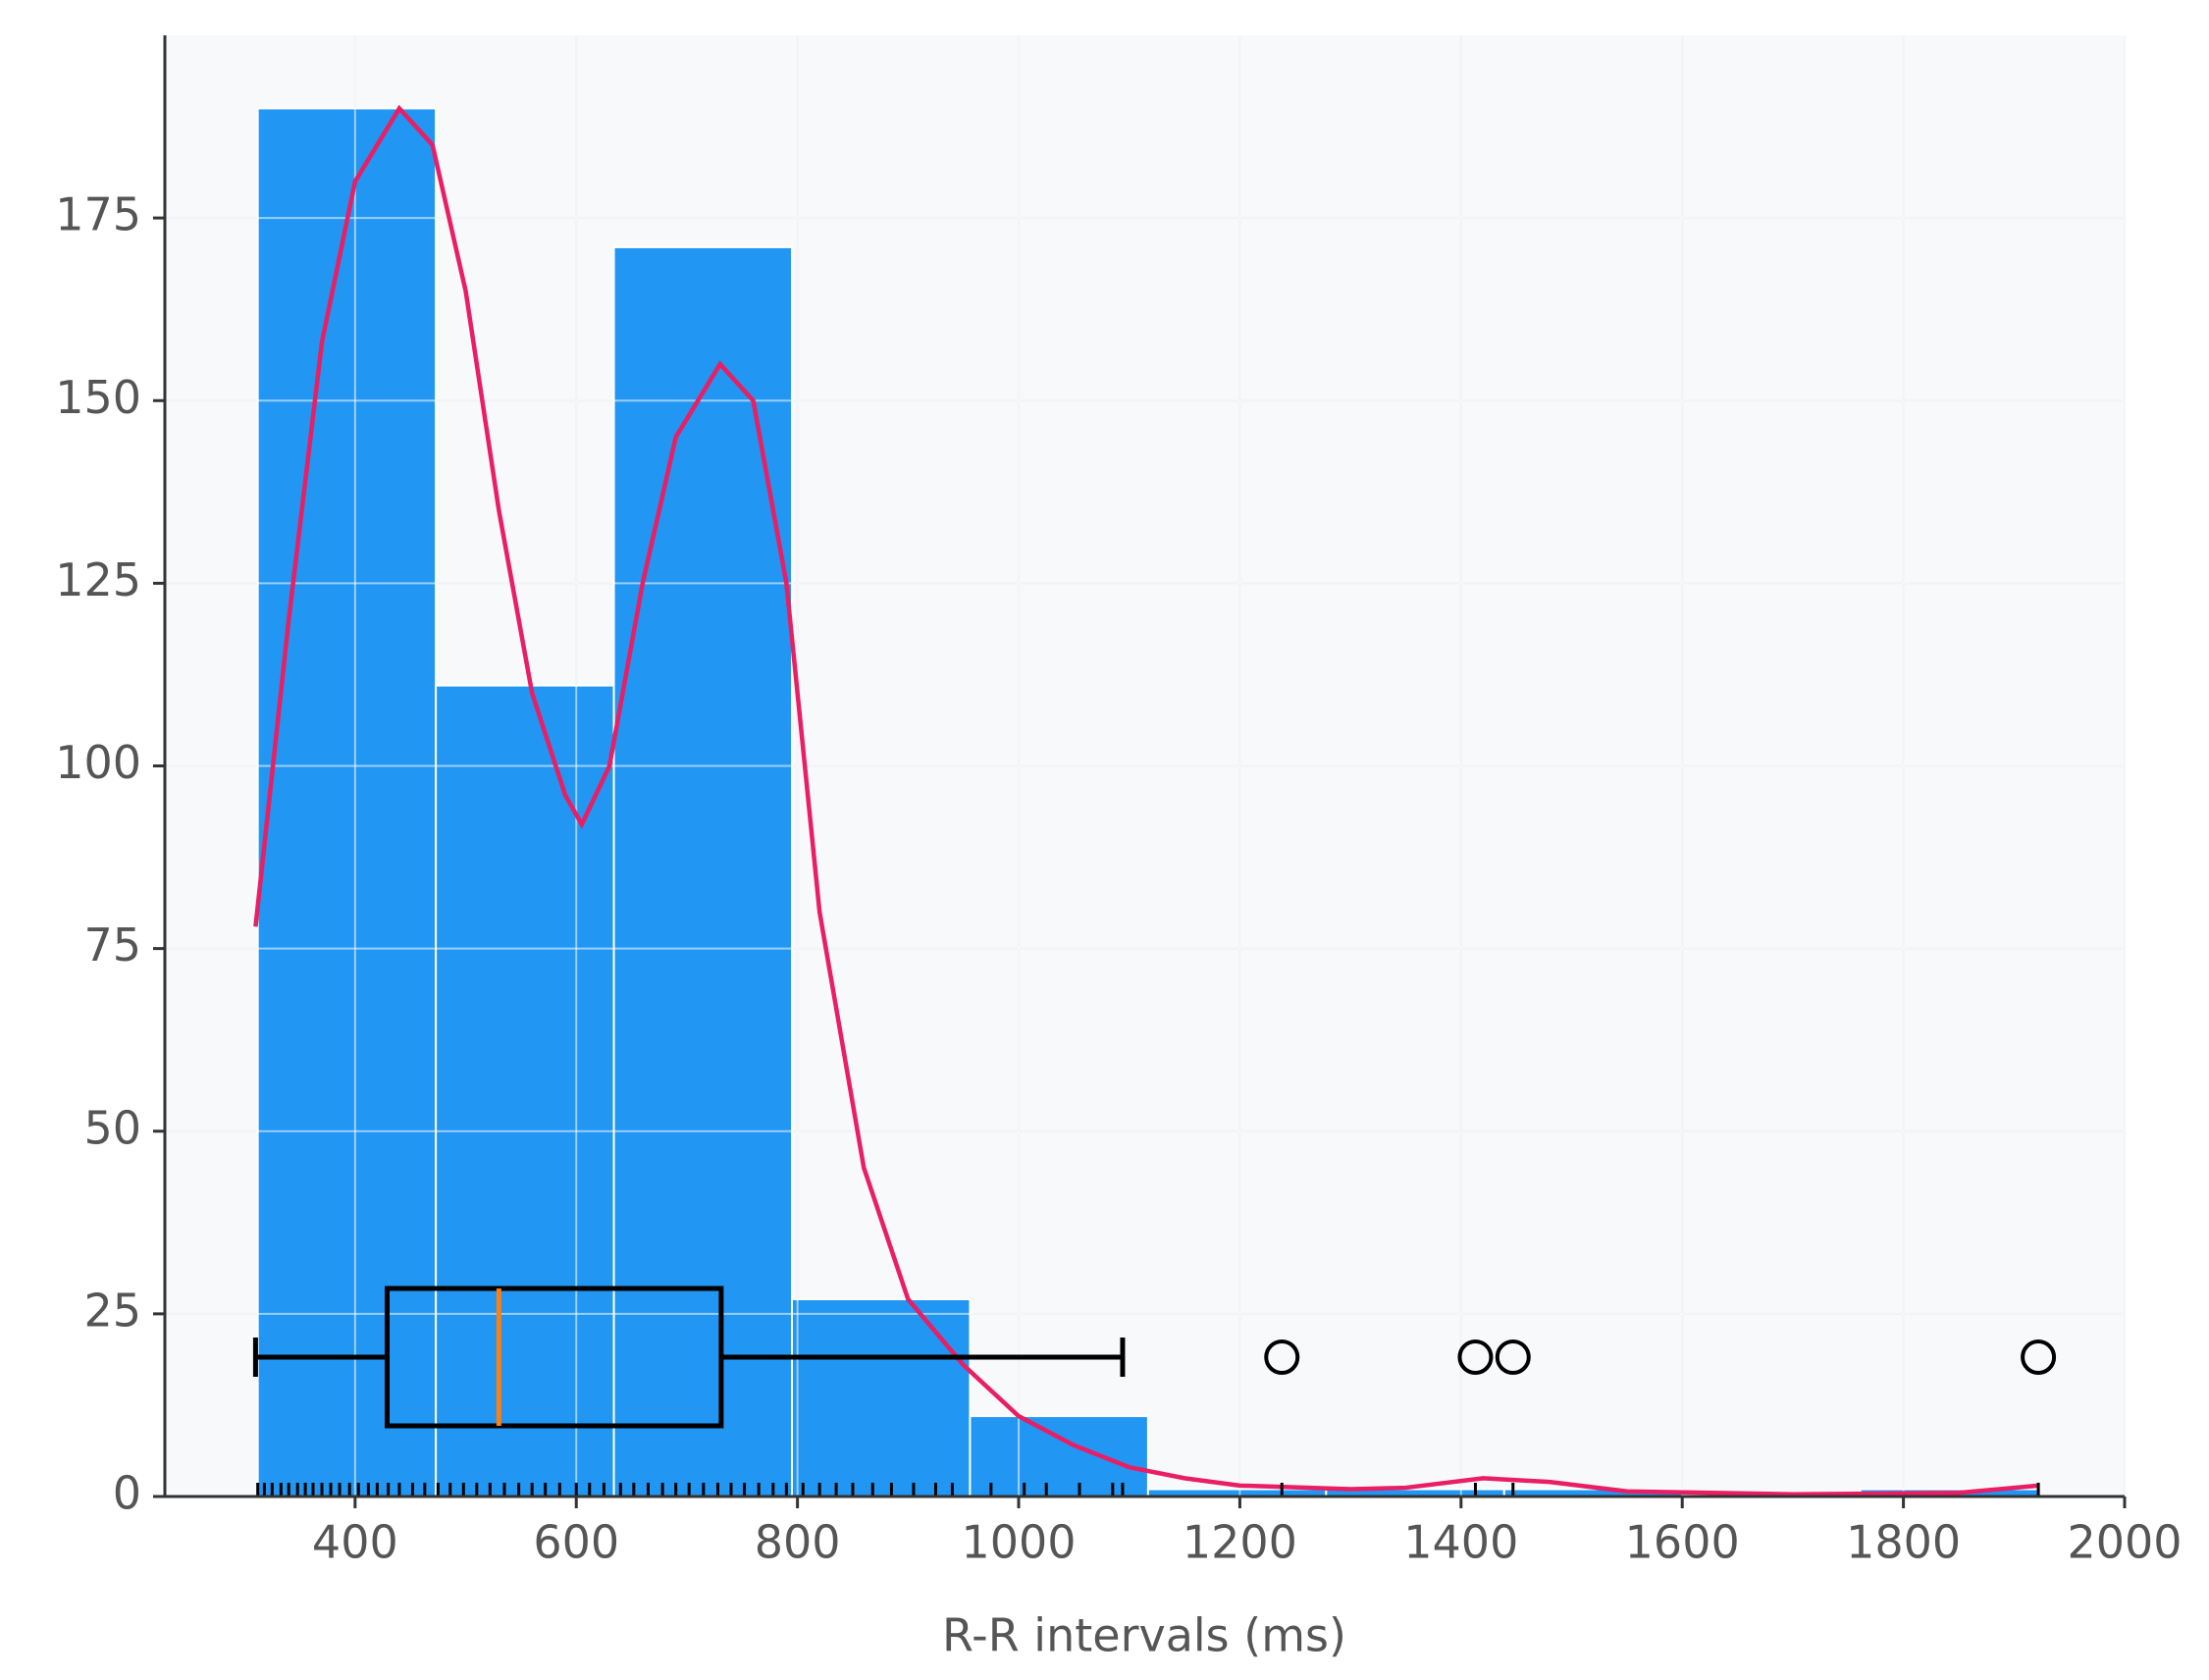  What do you see at coordinates (1460, 1542) in the screenshot?
I see `x-tick-label: 1400` at bounding box center [1460, 1542].